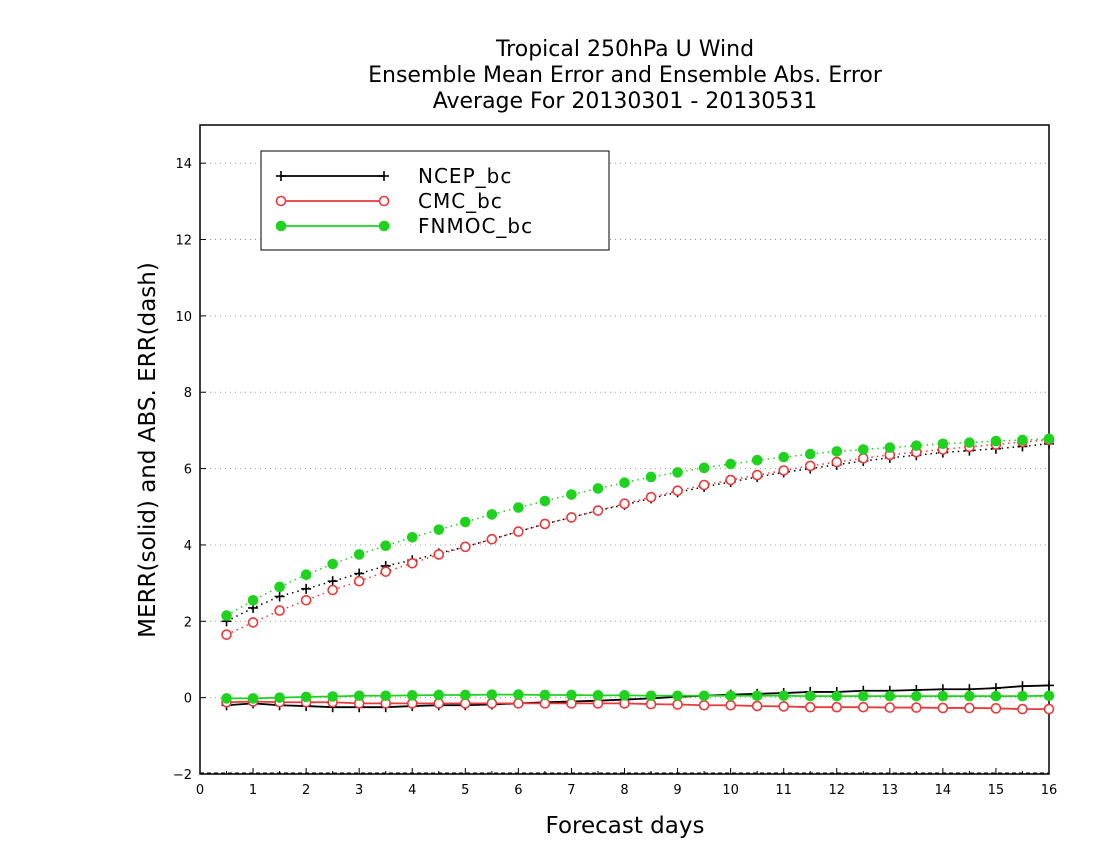 Image resolution: width=1100 pixels, height=850 pixels. Describe the element at coordinates (475, 226) in the screenshot. I see `legend-label: FNMOC_bc` at that location.